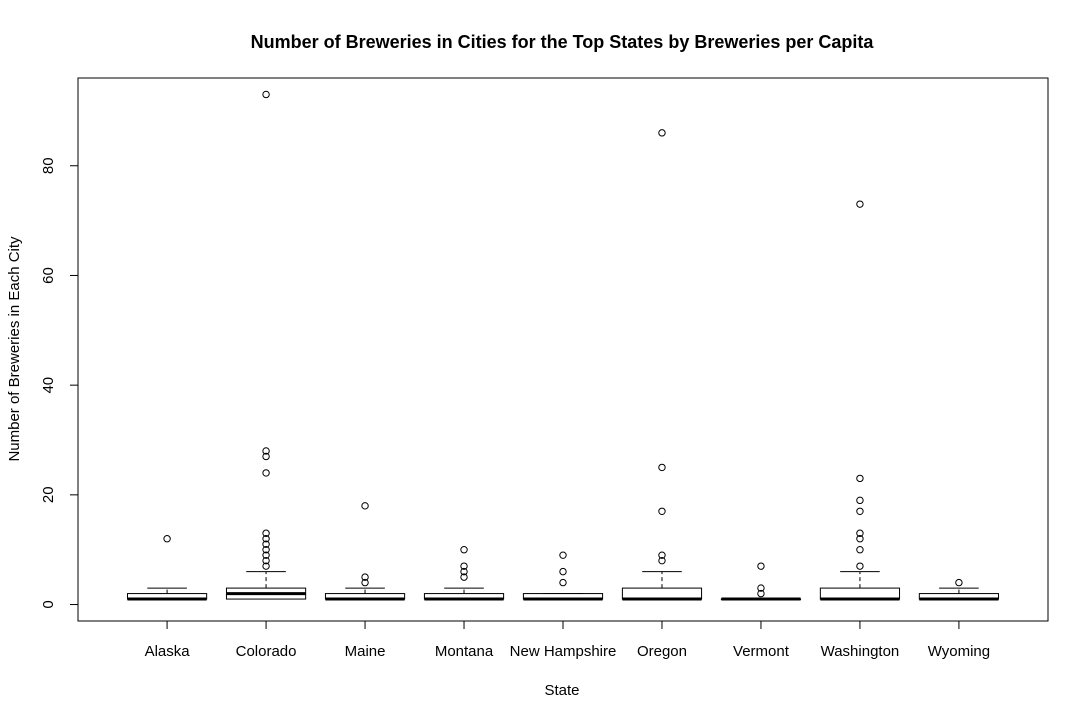 This screenshot has height=719, width=1089. What do you see at coordinates (365, 651) in the screenshot?
I see `x-tick-label: Maine` at bounding box center [365, 651].